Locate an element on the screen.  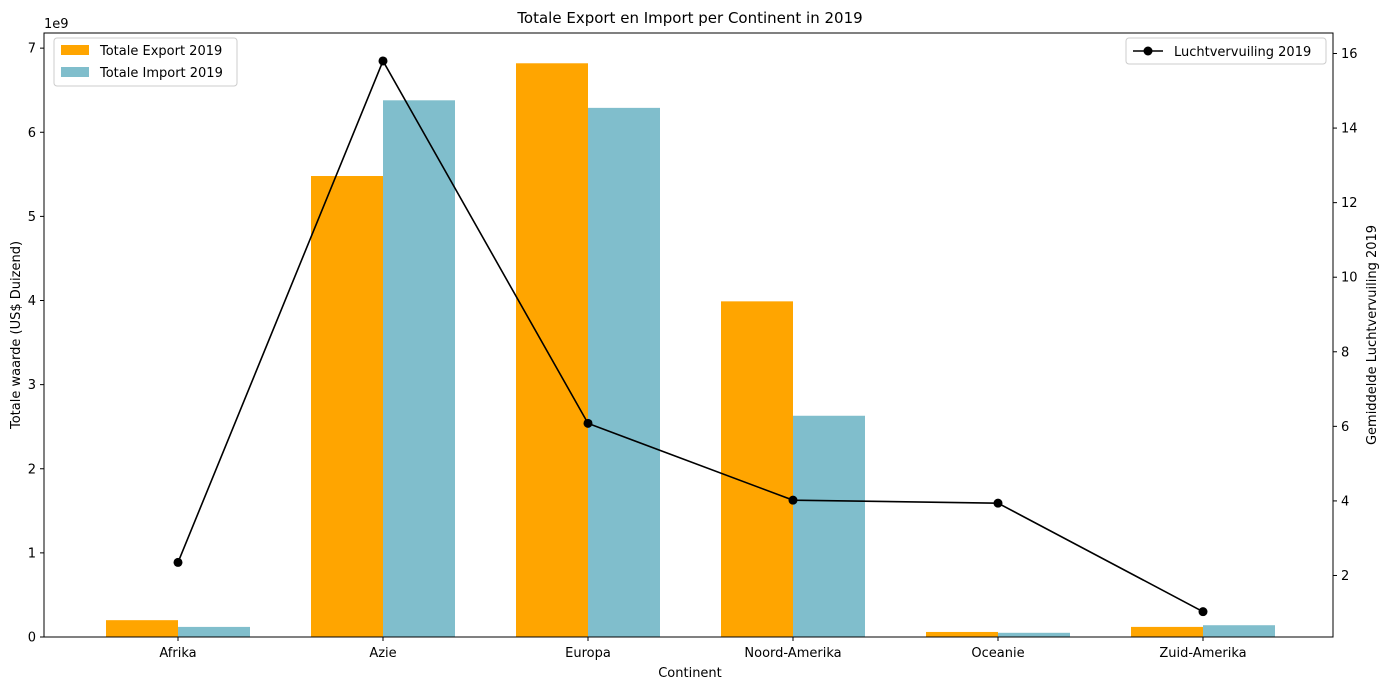
bar-export-azie is located at coordinates (347, 406).